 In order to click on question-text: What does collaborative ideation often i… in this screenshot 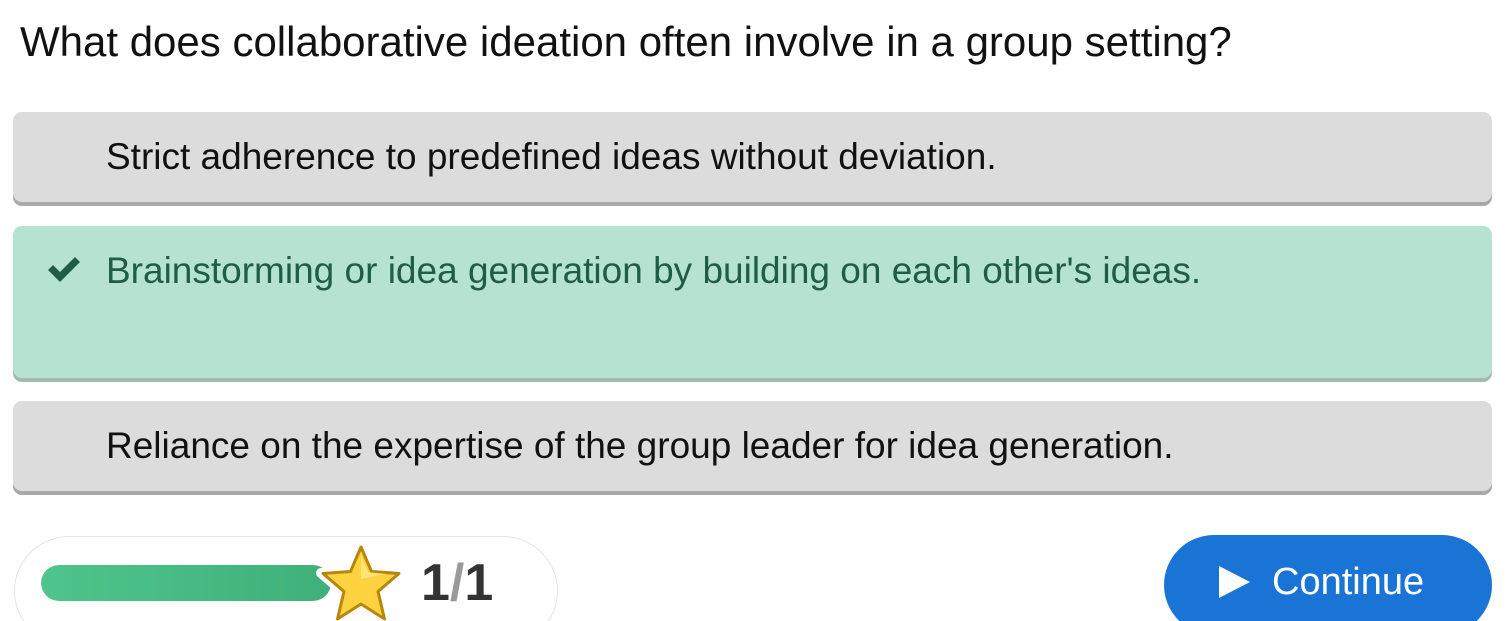, I will do `click(626, 41)`.